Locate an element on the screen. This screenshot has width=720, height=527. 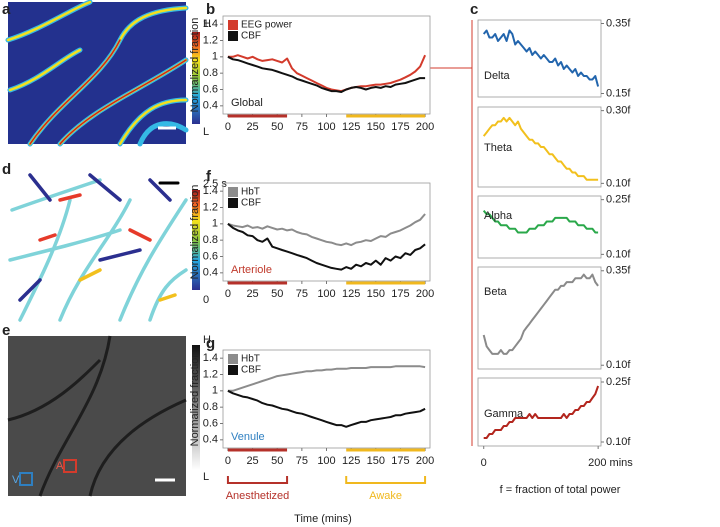
panel-label: d is located at coordinates (6, 169).